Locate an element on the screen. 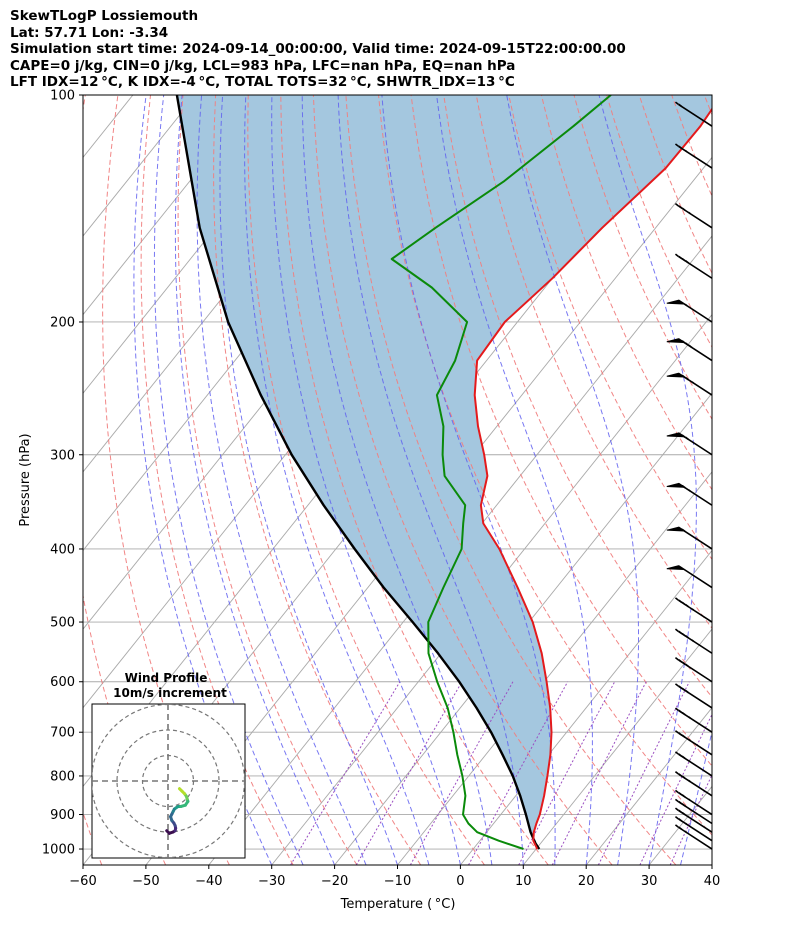 The image size is (794, 937). wind-barbs is located at coordinates (689, 475).